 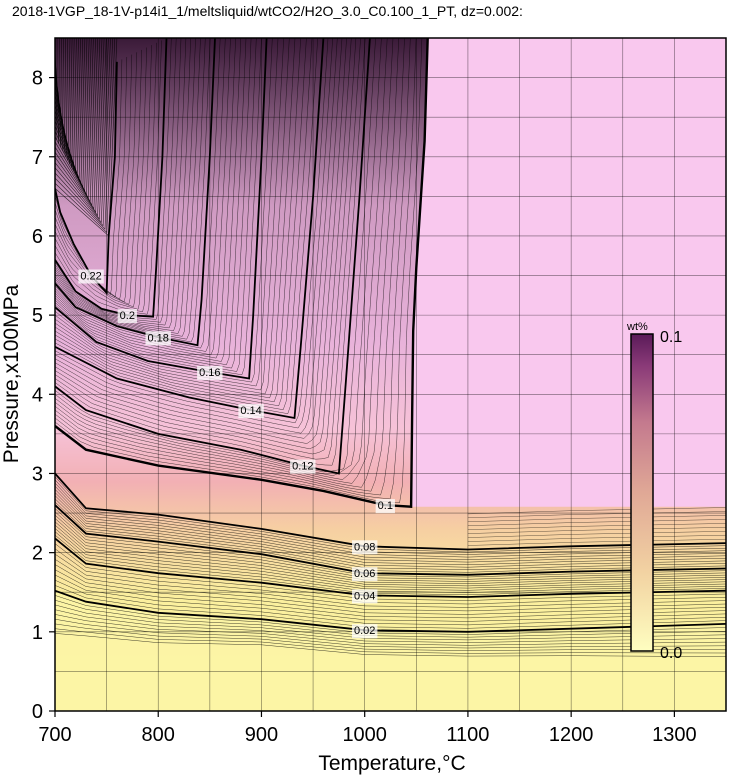 I want to click on x-tick-label: 800, so click(x=158, y=735).